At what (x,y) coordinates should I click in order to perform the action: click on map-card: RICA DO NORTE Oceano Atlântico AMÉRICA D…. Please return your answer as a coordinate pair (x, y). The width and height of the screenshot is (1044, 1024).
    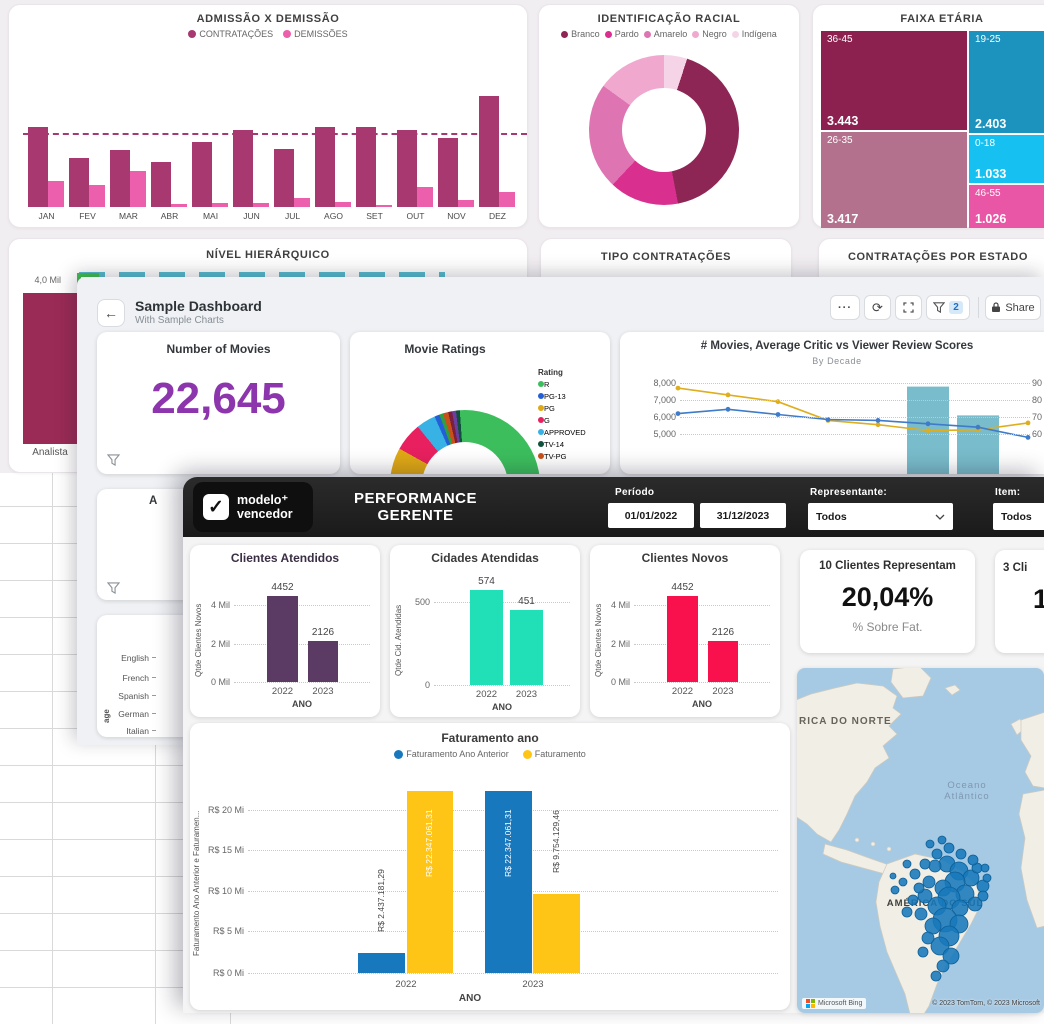
    Looking at the image, I should click on (920, 840).